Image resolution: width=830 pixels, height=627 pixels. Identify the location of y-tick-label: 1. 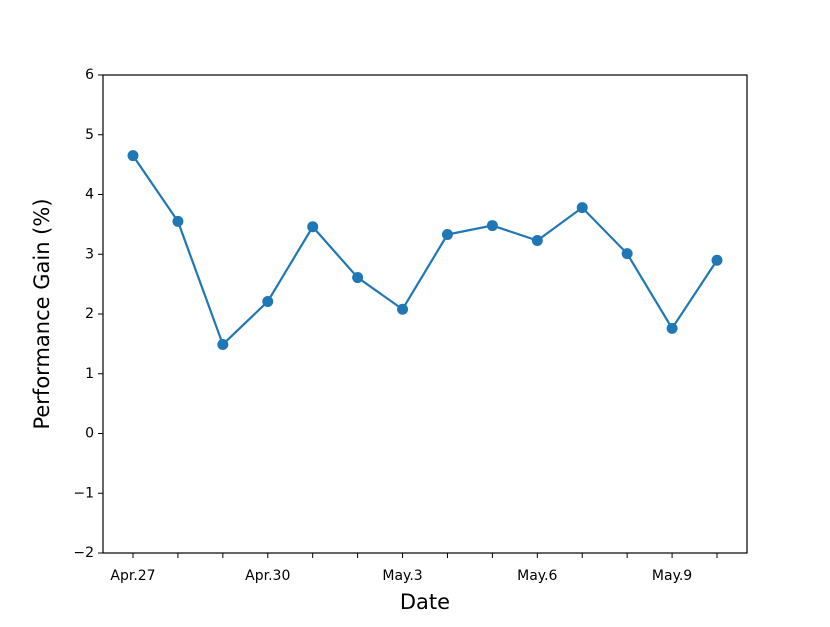
(89, 374).